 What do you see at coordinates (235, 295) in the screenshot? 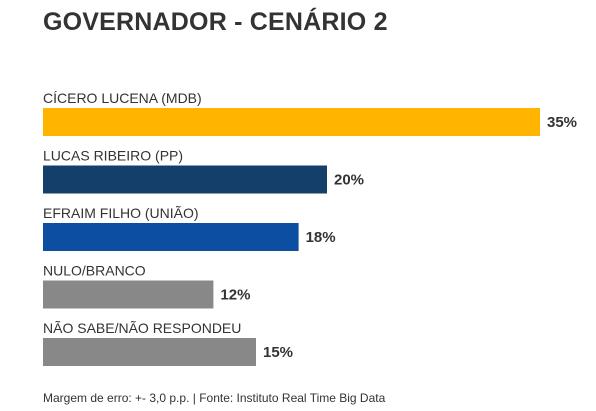
I see `value-label: 12%` at bounding box center [235, 295].